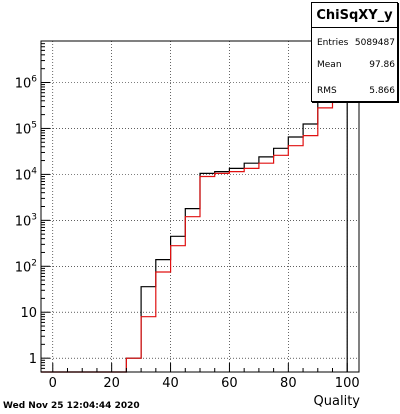  What do you see at coordinates (53, 383) in the screenshot?
I see `x-tick-label: 0` at bounding box center [53, 383].